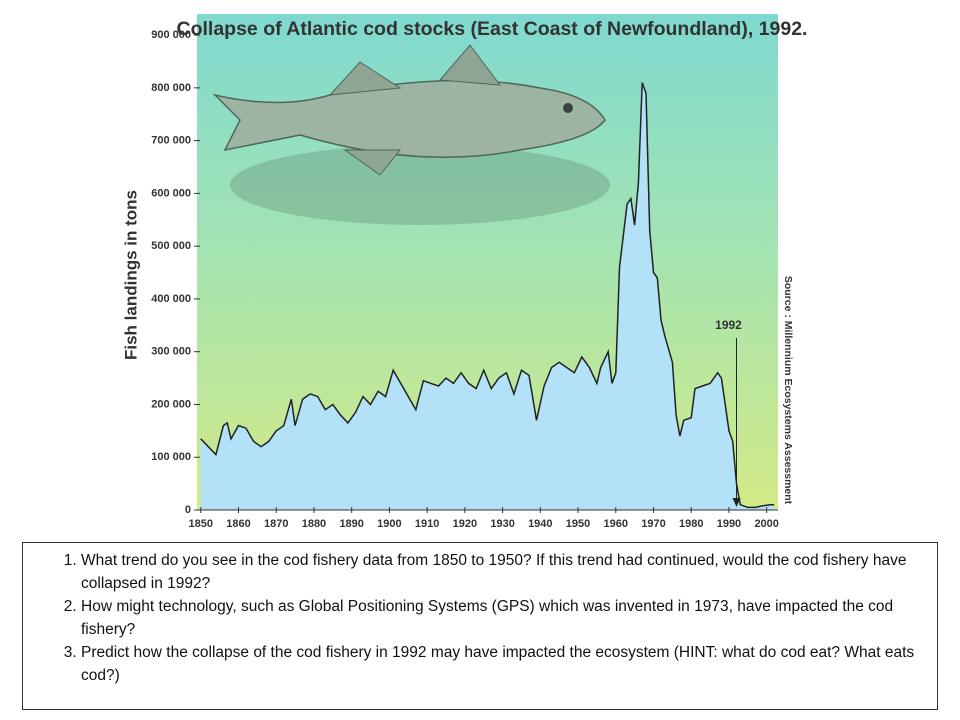 This screenshot has width=960, height=720. Describe the element at coordinates (540, 524) in the screenshot. I see `x-tick-label: 1940` at that location.